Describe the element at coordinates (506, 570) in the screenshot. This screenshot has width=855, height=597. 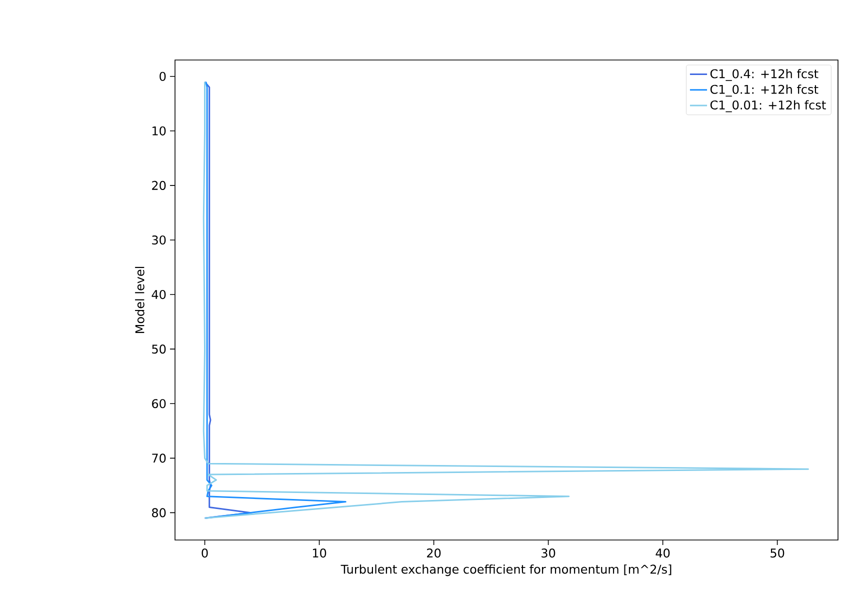
I see `x-axis-title: Turbulent exchange coefficient for momentum [m^2/s]` at that location.